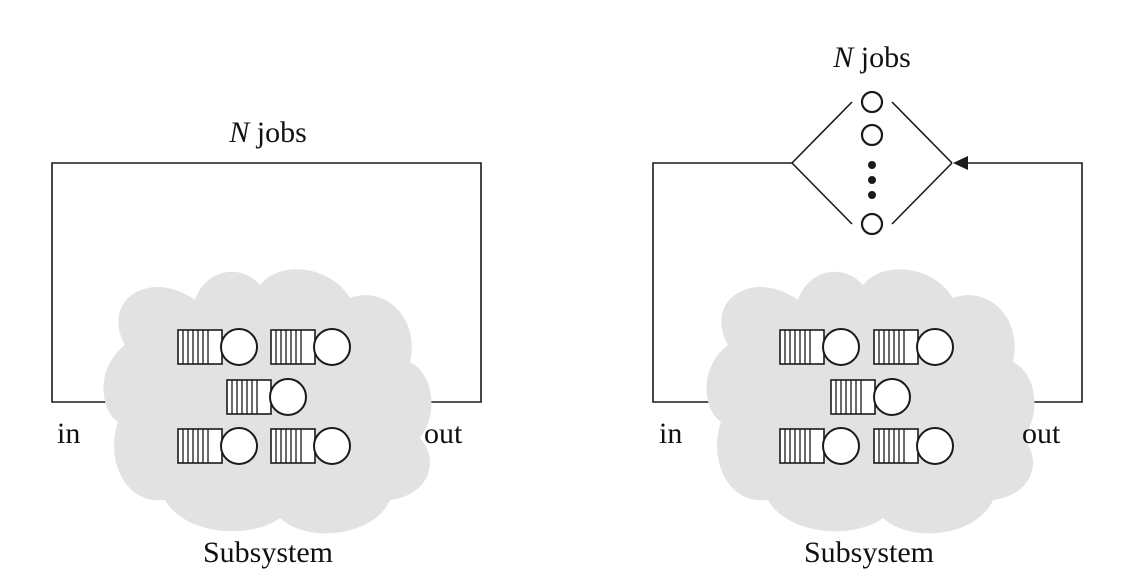  What do you see at coordinates (268, 552) in the screenshot?
I see `left-subsystem-label: Subsystem` at bounding box center [268, 552].